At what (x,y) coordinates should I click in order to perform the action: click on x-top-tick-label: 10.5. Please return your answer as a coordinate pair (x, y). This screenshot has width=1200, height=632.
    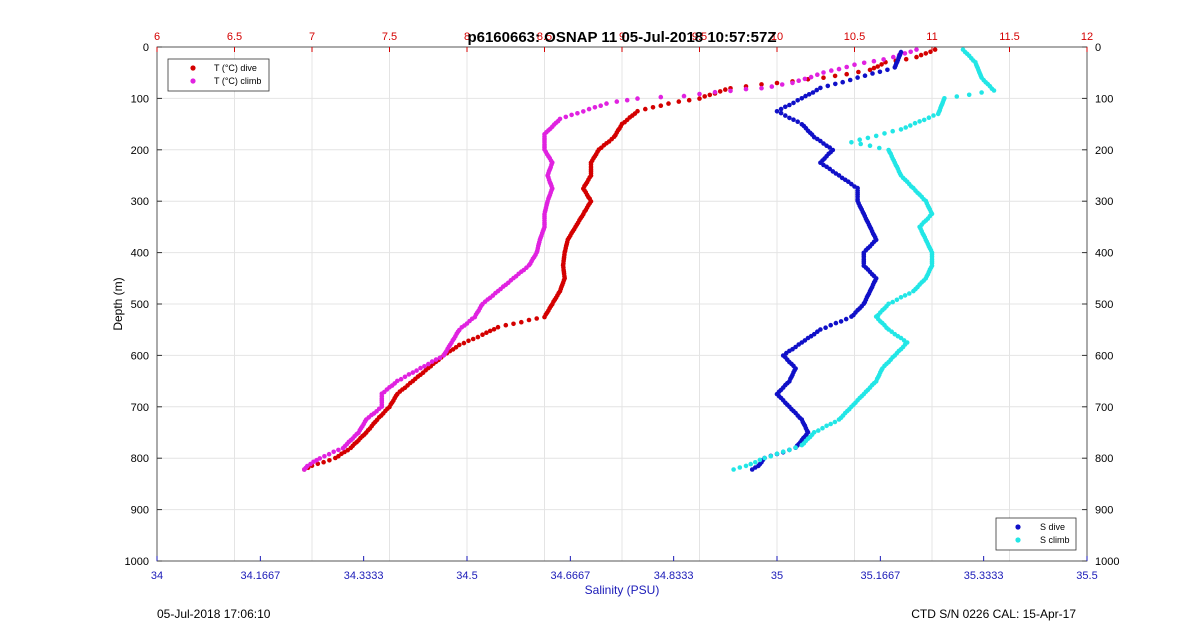
    Looking at the image, I should click on (854, 37).